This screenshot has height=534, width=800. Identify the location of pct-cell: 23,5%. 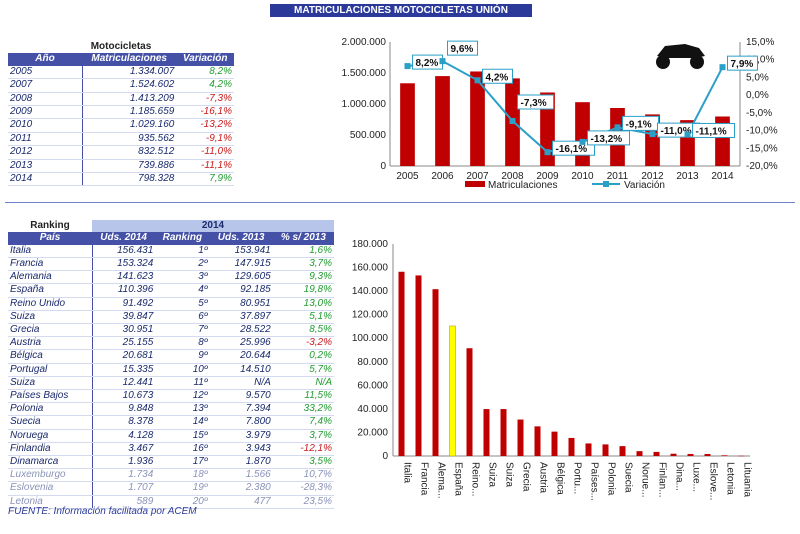
(303, 502).